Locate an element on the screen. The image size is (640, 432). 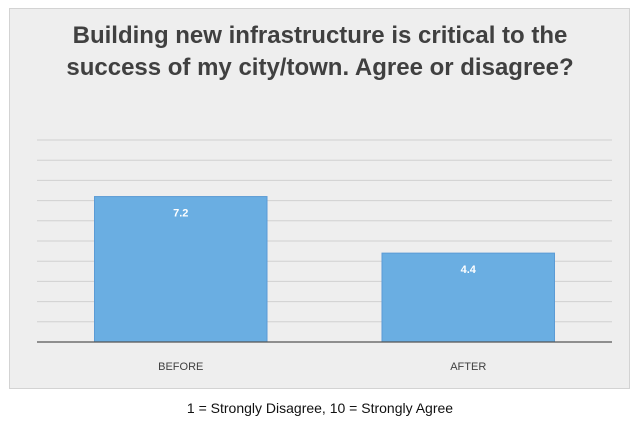
category-label: AFTER is located at coordinates (468, 367).